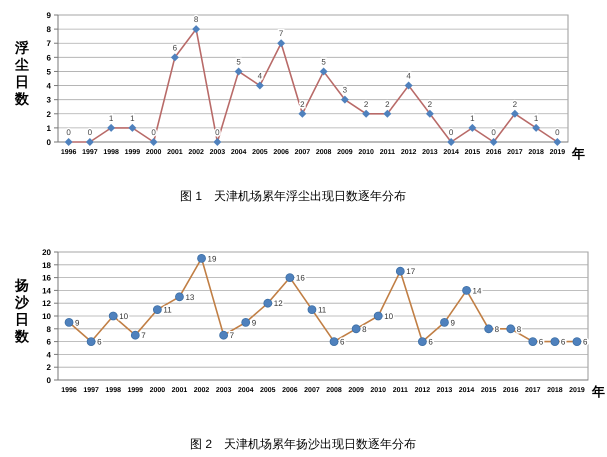 Image resolution: width=607 pixels, height=457 pixels. I want to click on y-tick-label: 14, so click(47, 291).